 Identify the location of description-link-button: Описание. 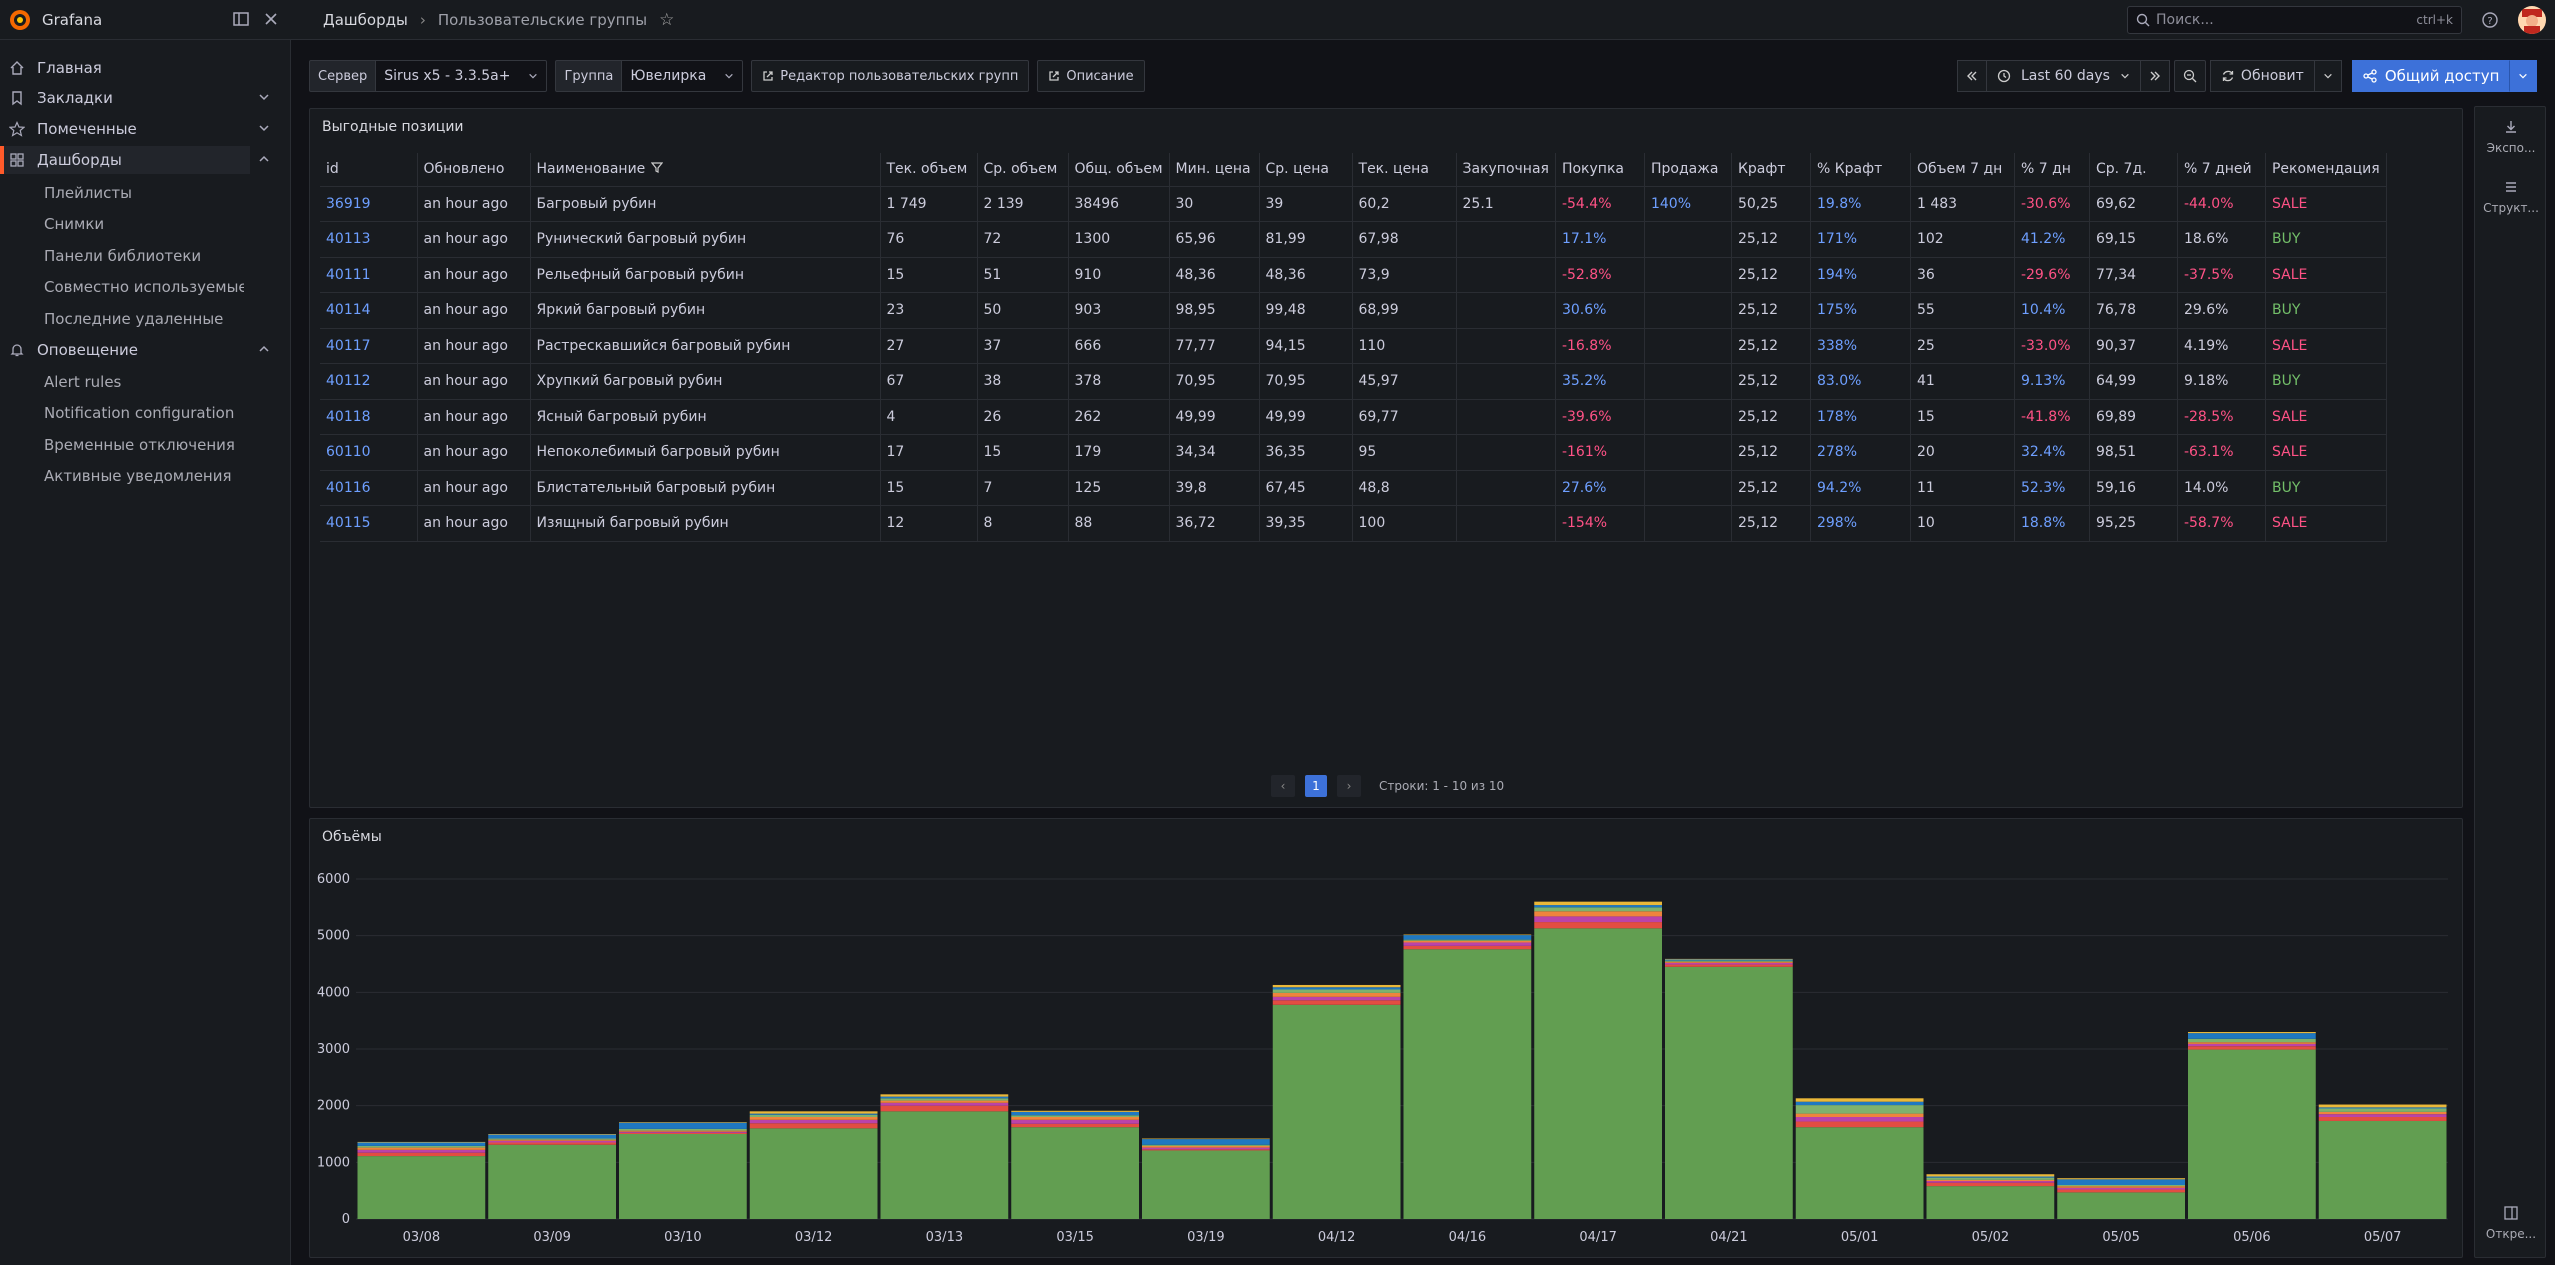
(1091, 76).